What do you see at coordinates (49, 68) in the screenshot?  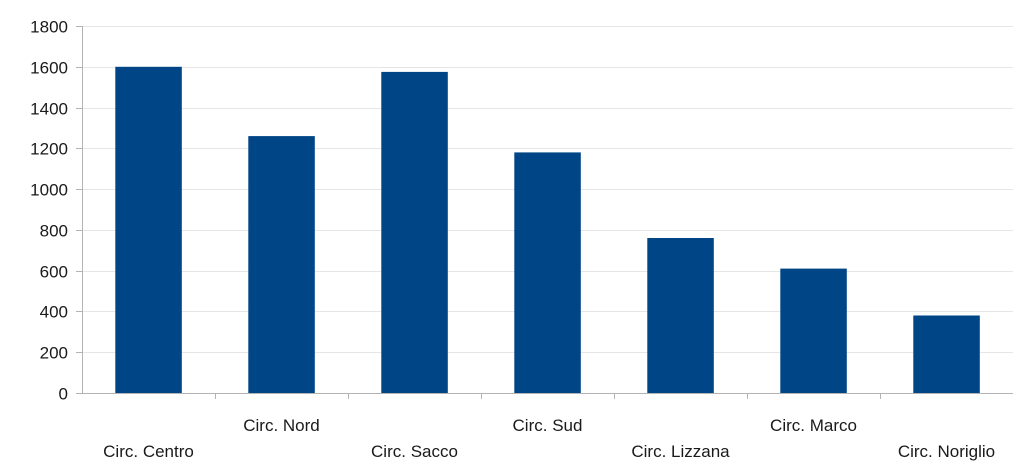 I see `y-tick-label: 1600` at bounding box center [49, 68].